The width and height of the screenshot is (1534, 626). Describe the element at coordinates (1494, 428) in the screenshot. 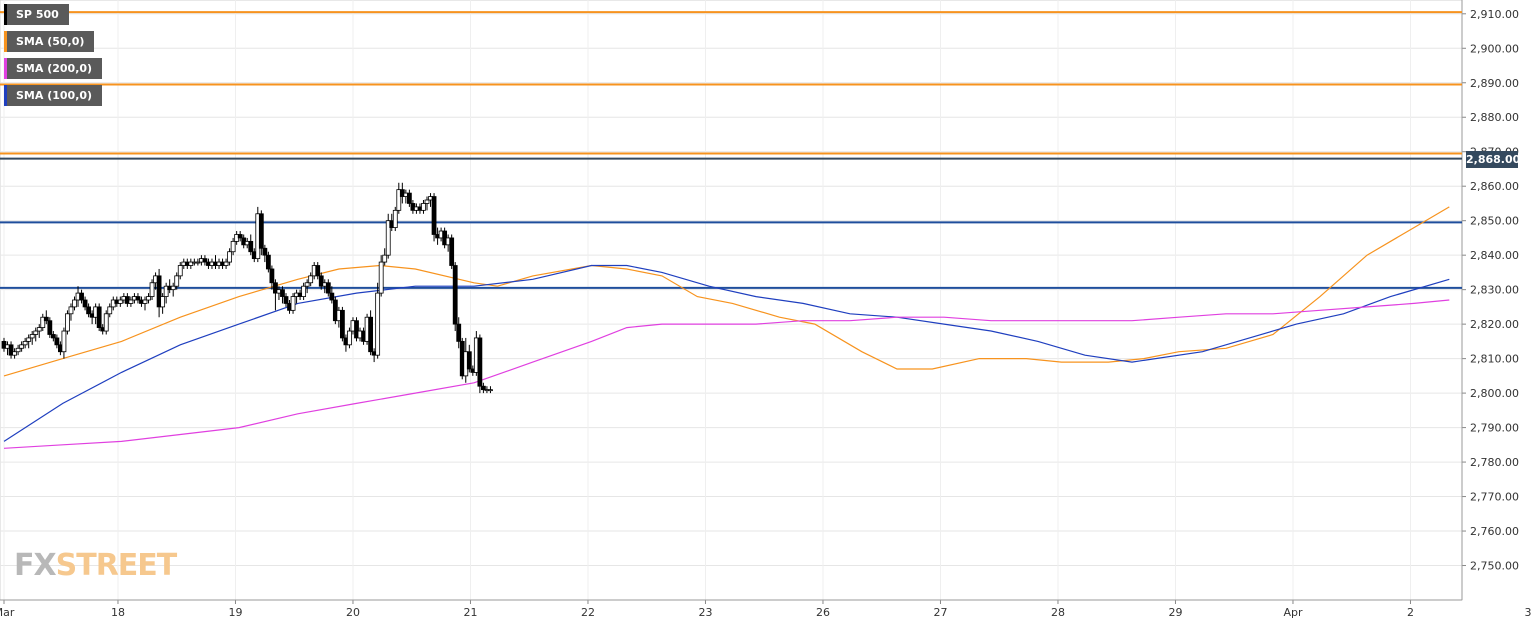

I see `y-tick-label: 2,790.00` at that location.